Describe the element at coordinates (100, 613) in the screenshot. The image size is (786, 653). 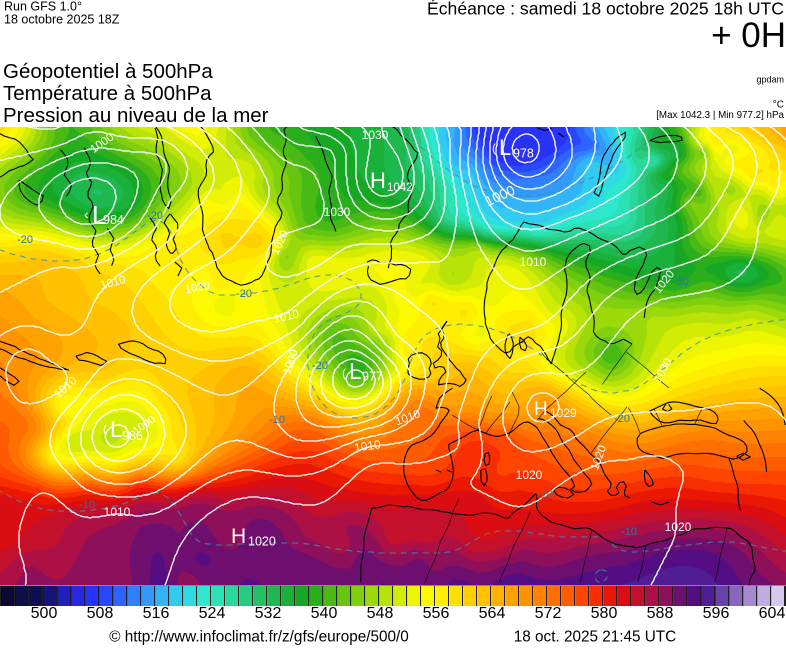
I see `svg-text: 508` at that location.